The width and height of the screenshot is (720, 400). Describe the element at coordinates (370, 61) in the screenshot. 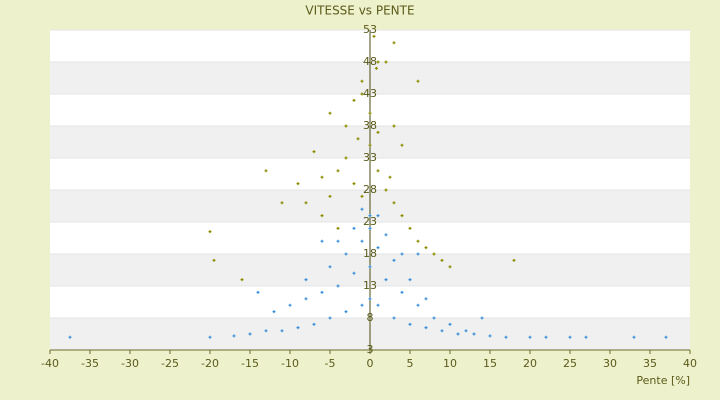

I see `y-tick-label: 48` at that location.